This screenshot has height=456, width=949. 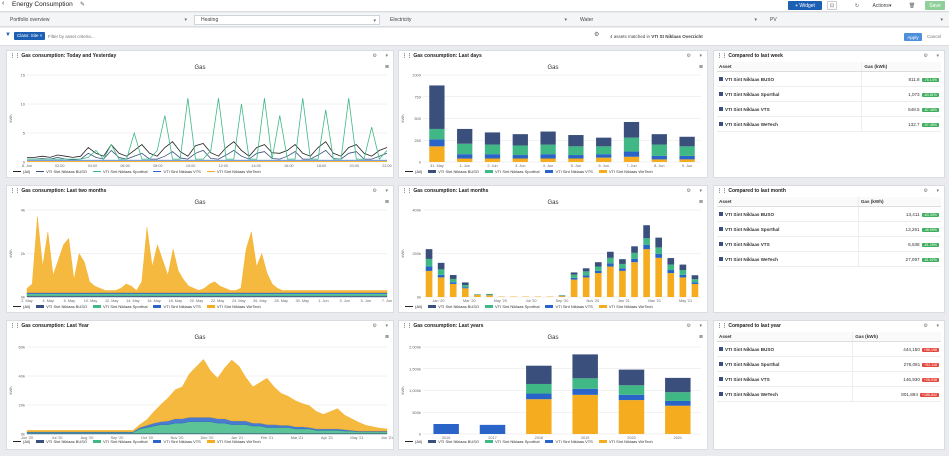 I want to click on tab-portfolio-overview: Portfolio overview ▾, so click(x=97, y=20).